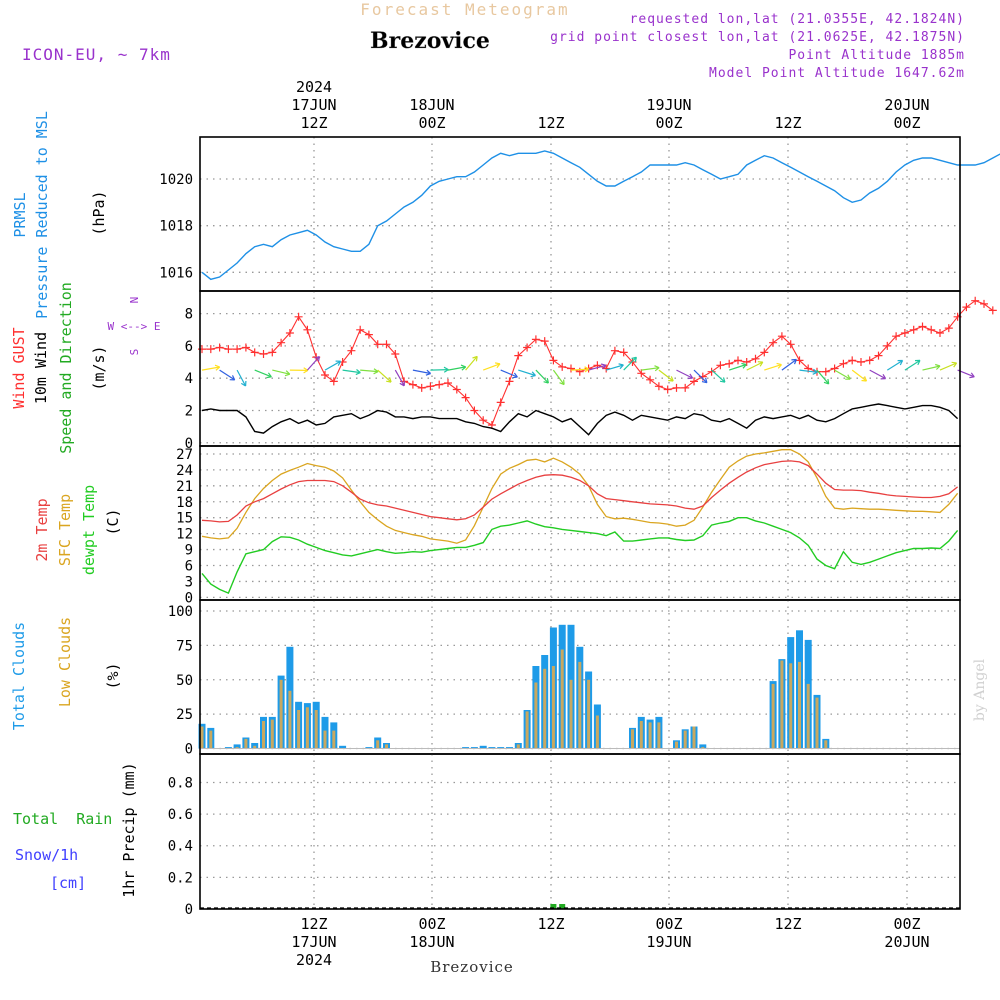 This screenshot has width=1000, height=1000. What do you see at coordinates (42, 215) in the screenshot?
I see `ylabel-prmsl-long: Pressure Reduced to MSL` at bounding box center [42, 215].